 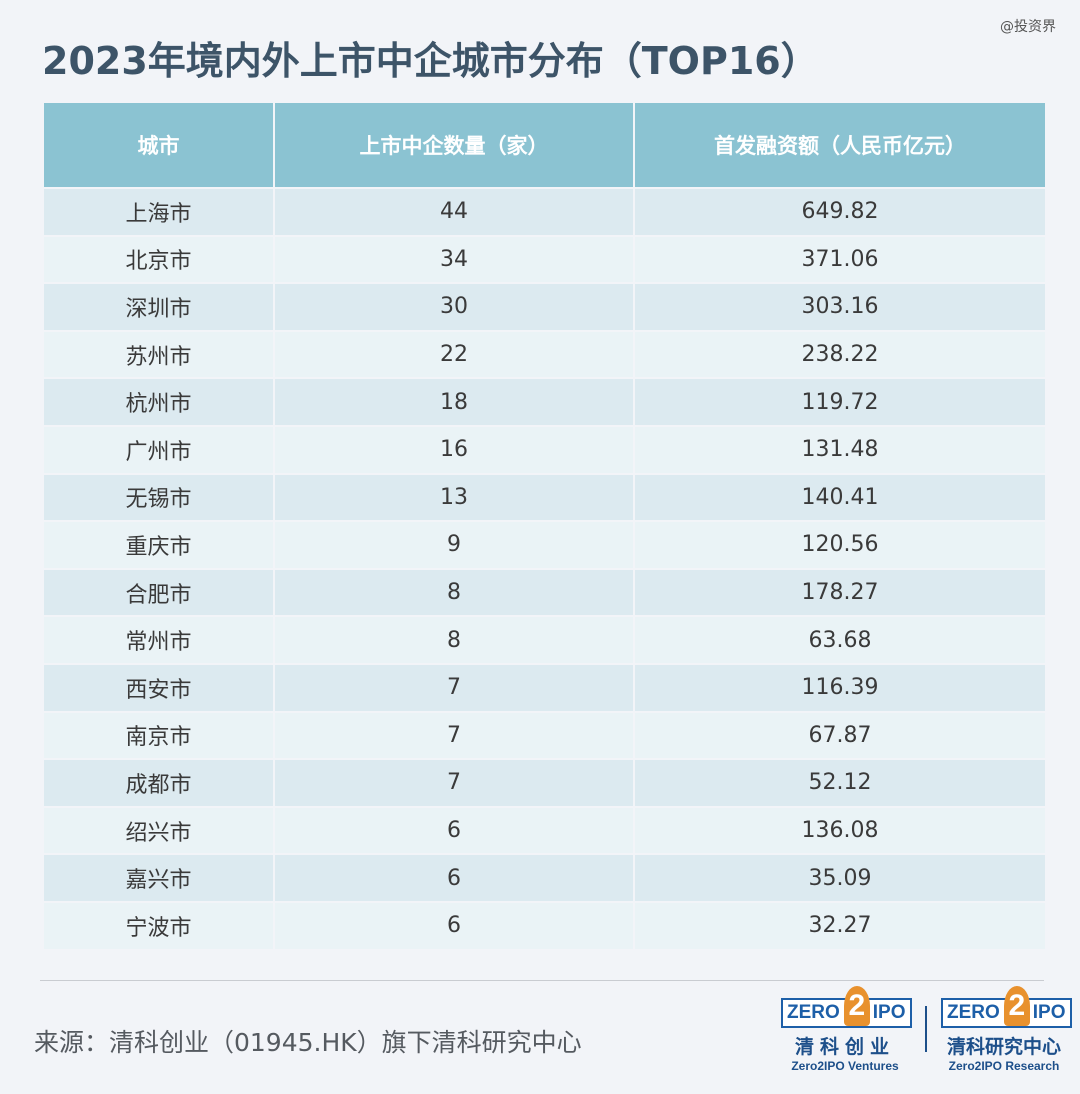 What do you see at coordinates (840, 546) in the screenshot?
I see `cell-financing: 120.56` at bounding box center [840, 546].